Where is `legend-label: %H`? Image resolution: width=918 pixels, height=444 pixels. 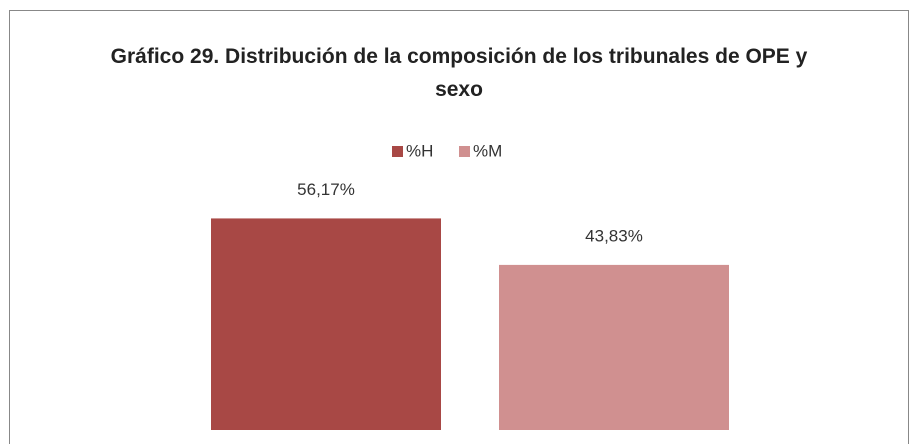 legend-label: %H is located at coordinates (419, 150).